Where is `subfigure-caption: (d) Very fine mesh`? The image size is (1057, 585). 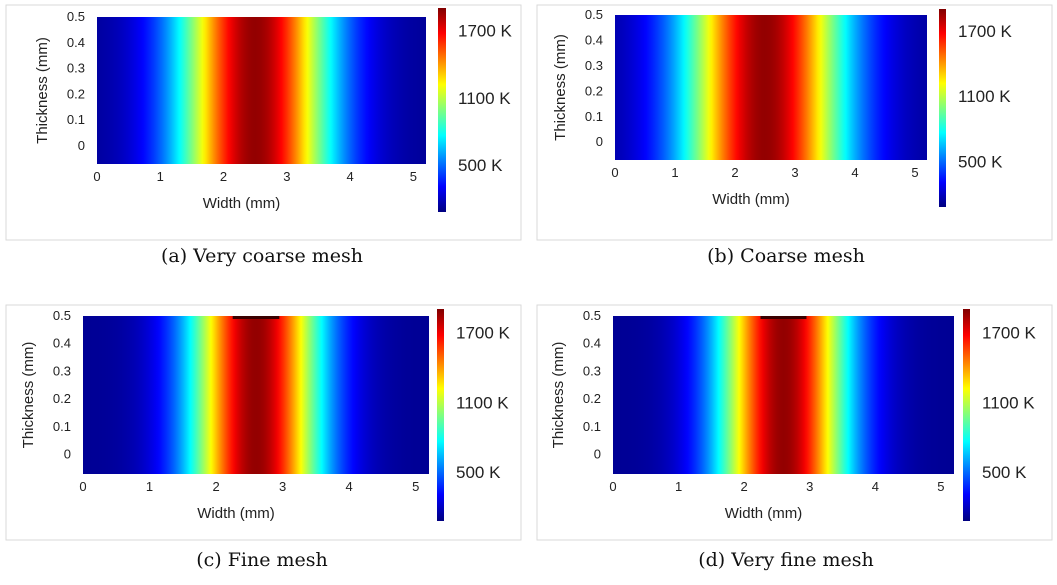
subfigure-caption: (d) Very fine mesh is located at coordinates (786, 560).